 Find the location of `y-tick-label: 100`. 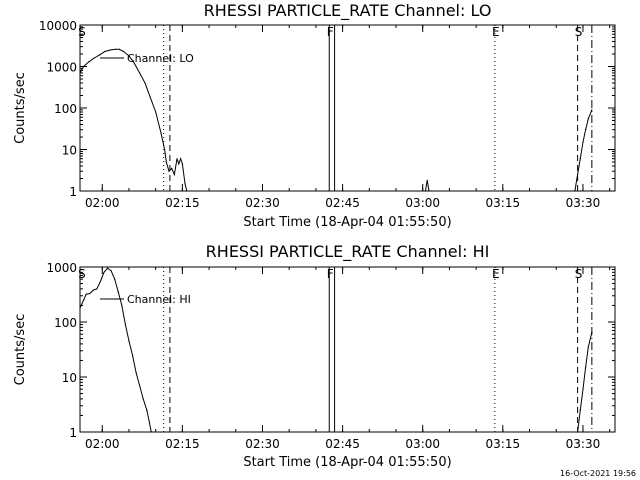

y-tick-label: 100 is located at coordinates (65, 109).